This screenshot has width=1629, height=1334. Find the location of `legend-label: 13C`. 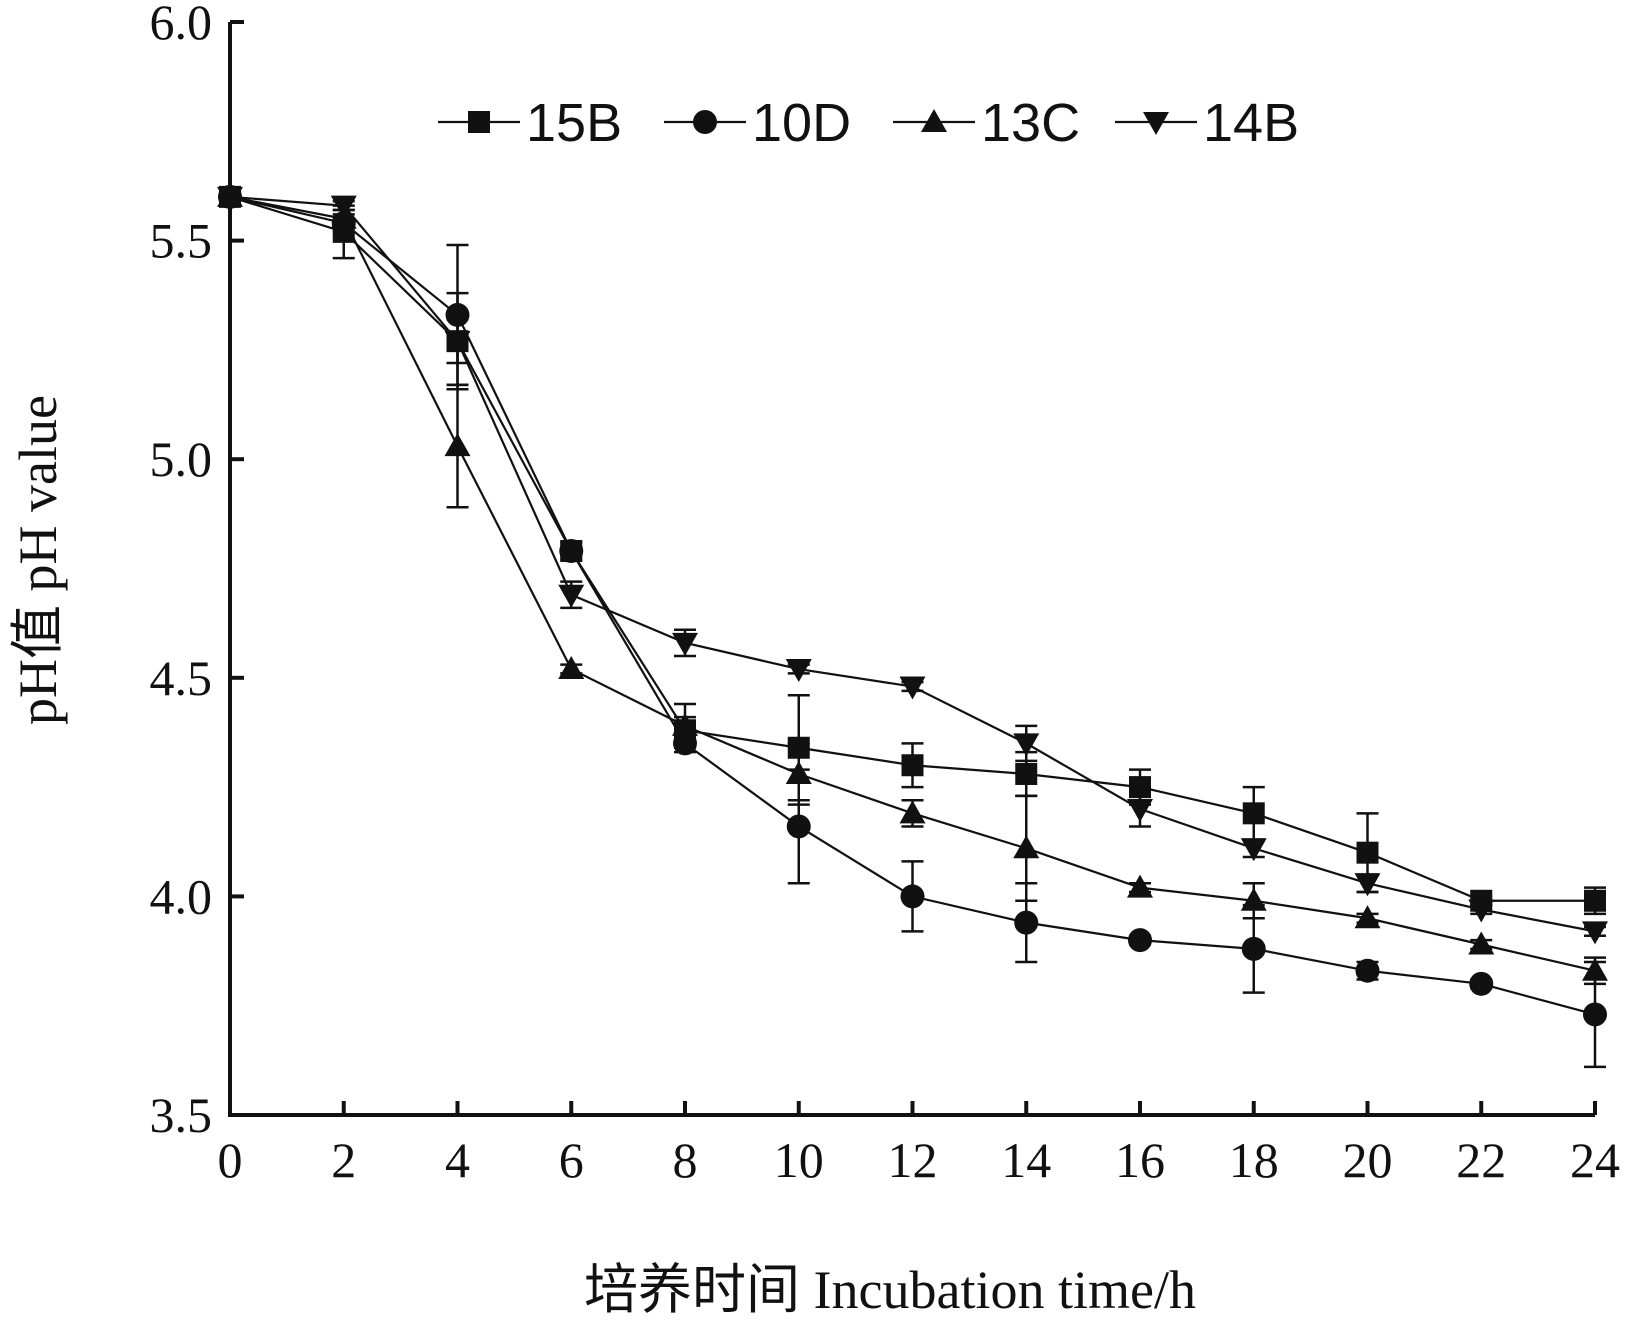

legend-label: 13C is located at coordinates (1030, 123).